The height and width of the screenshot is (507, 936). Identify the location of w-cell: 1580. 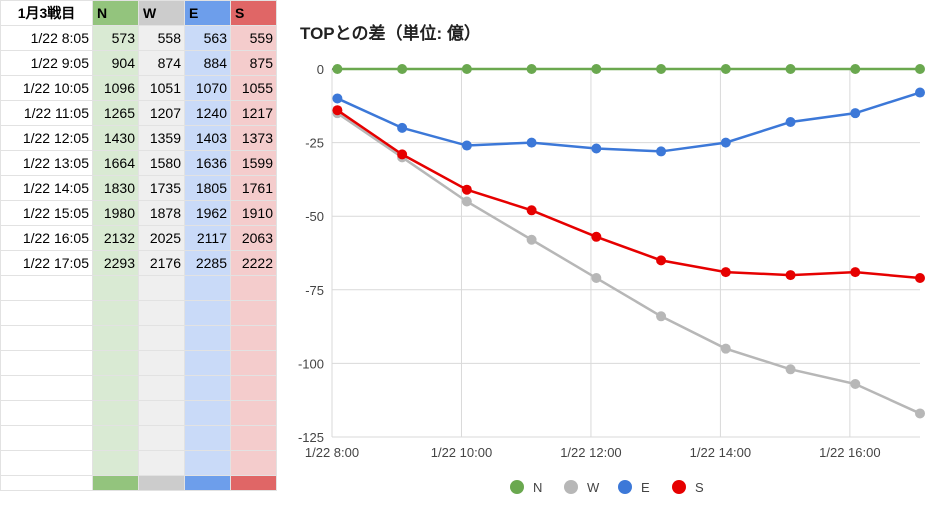
(161, 163).